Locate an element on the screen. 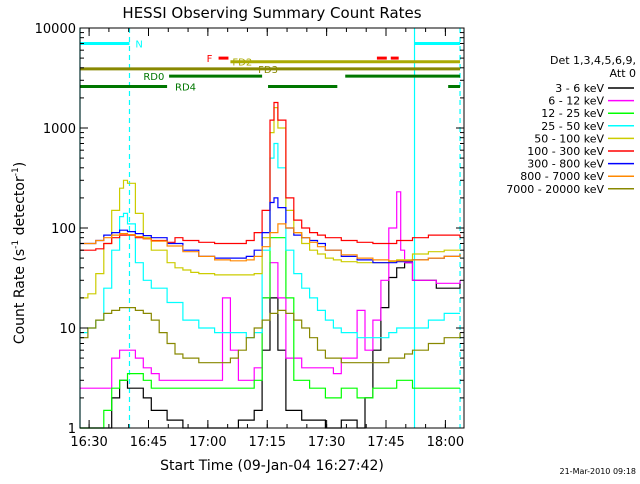 The width and height of the screenshot is (640, 484). y-tick-label-4: 10000 is located at coordinates (55, 29).